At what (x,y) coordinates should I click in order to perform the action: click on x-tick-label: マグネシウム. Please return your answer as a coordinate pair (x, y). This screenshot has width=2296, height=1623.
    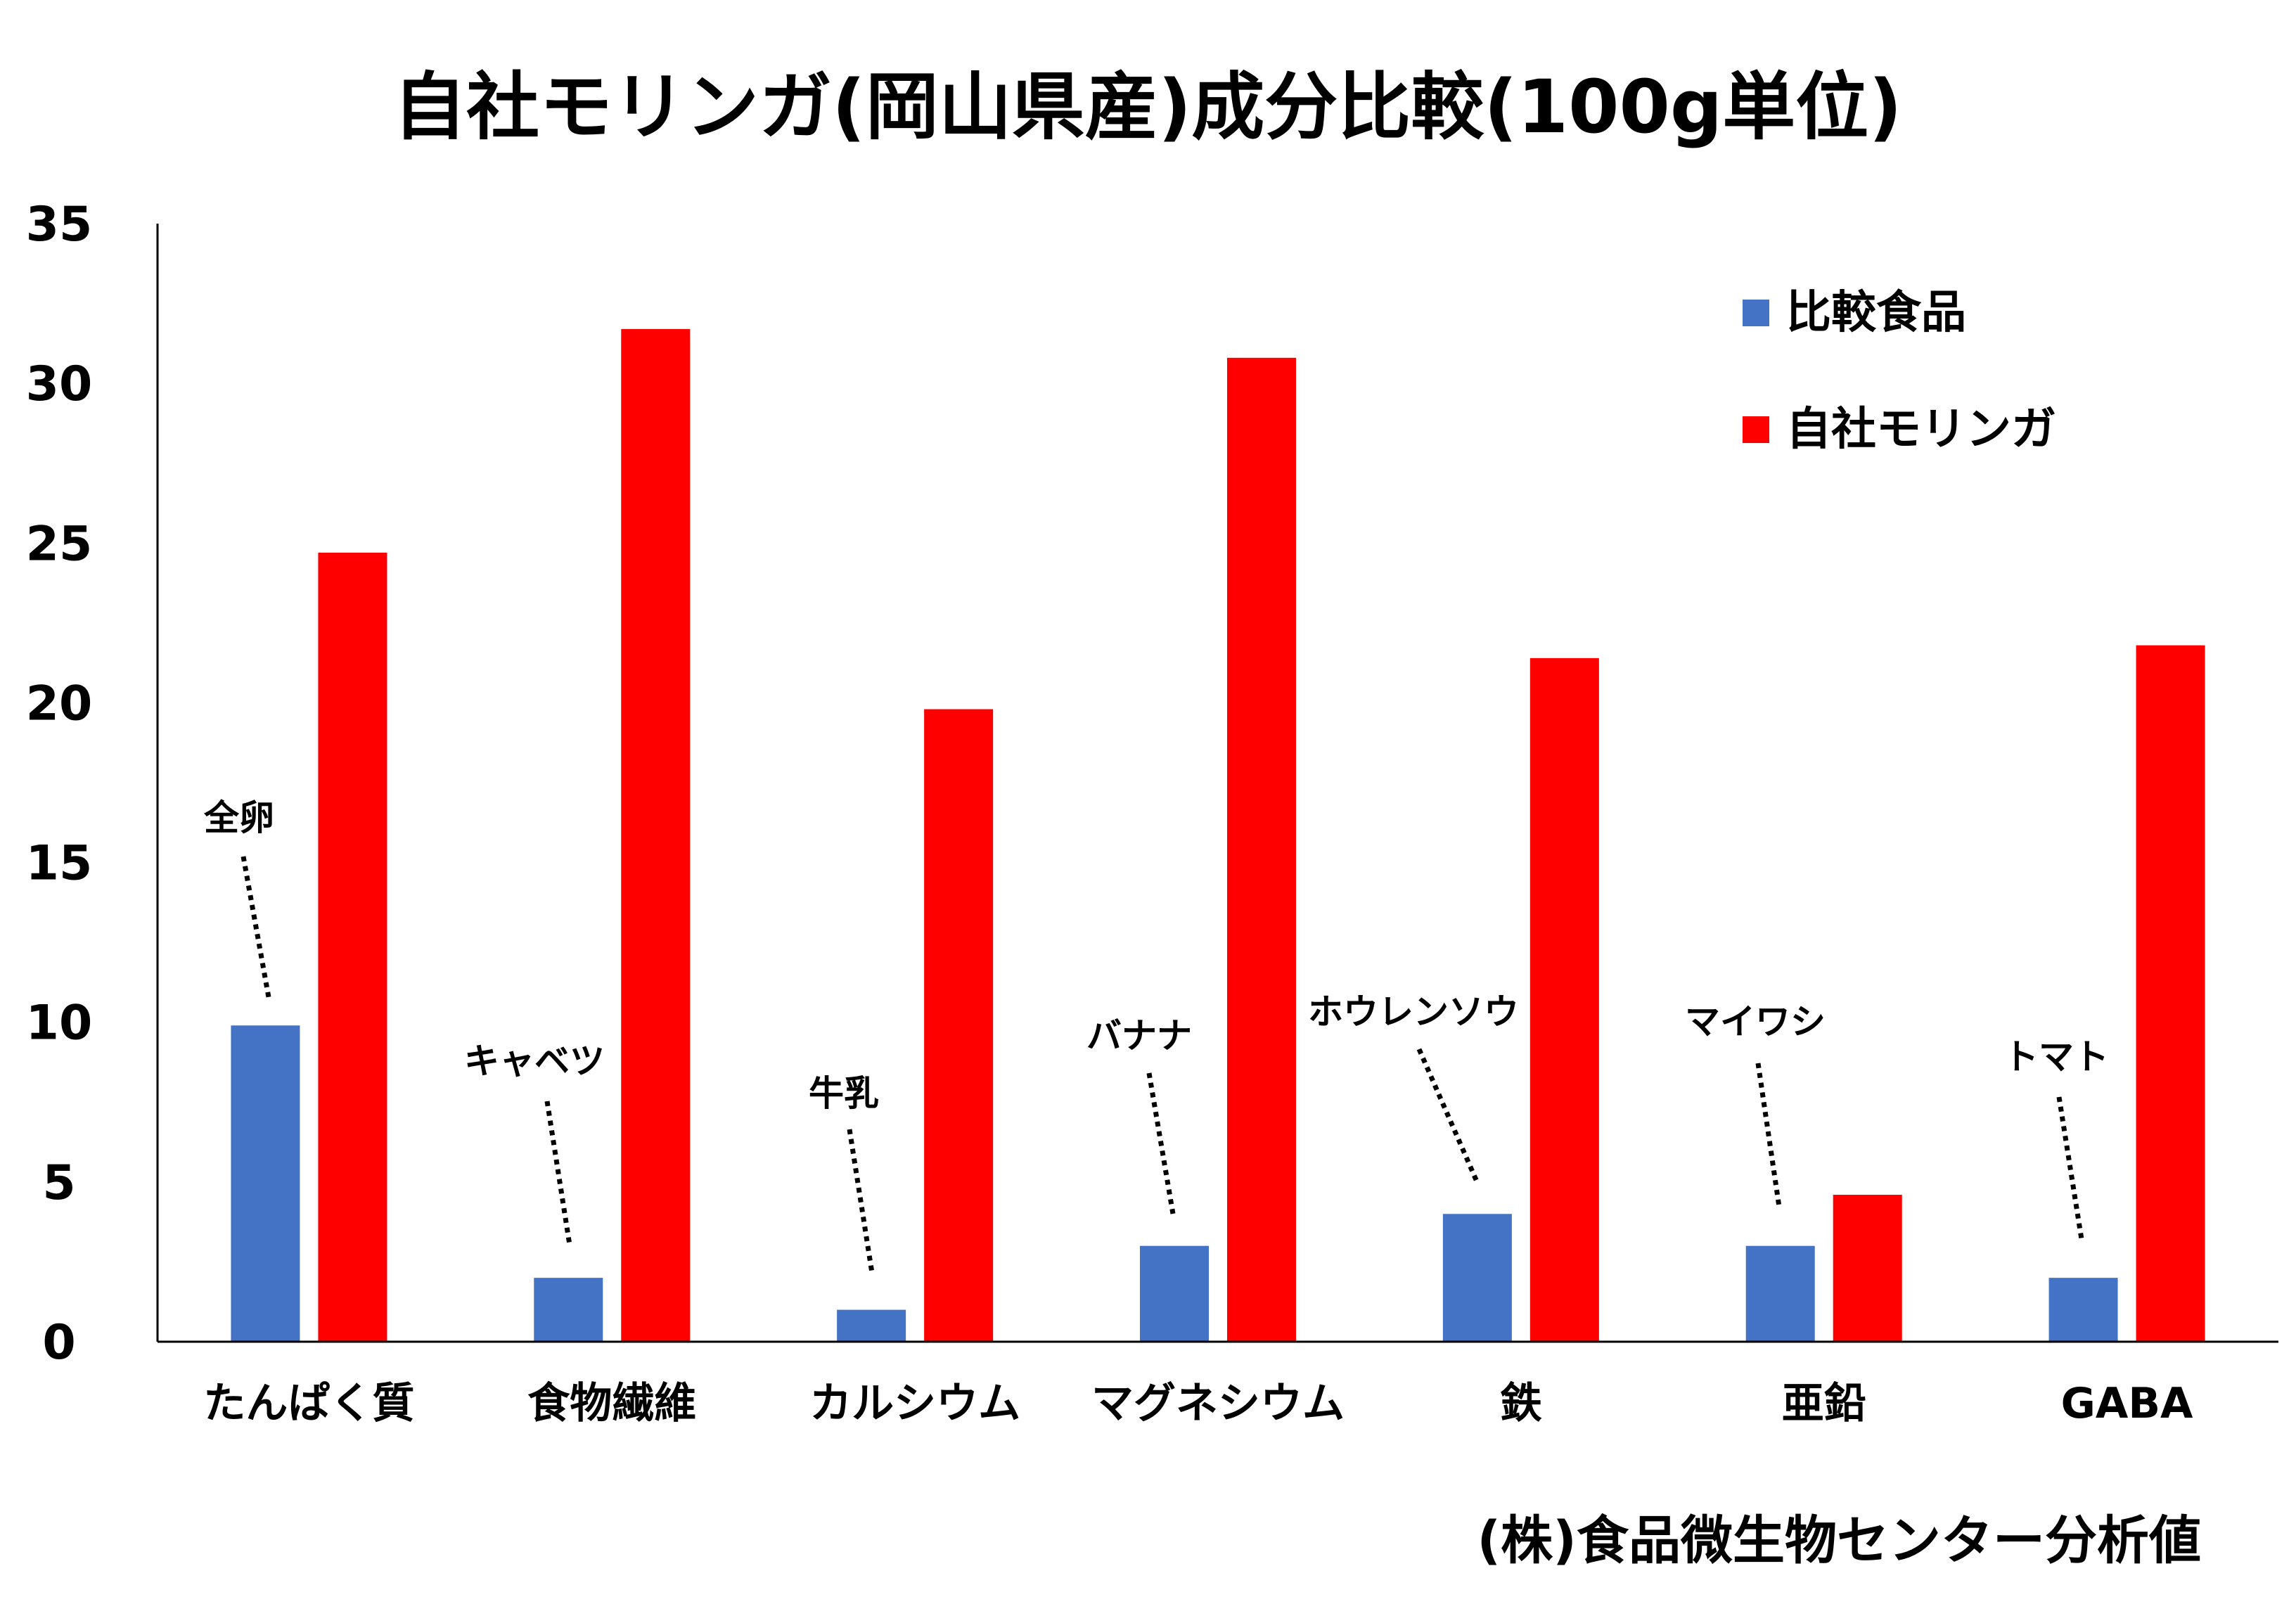
    Looking at the image, I should click on (1218, 1403).